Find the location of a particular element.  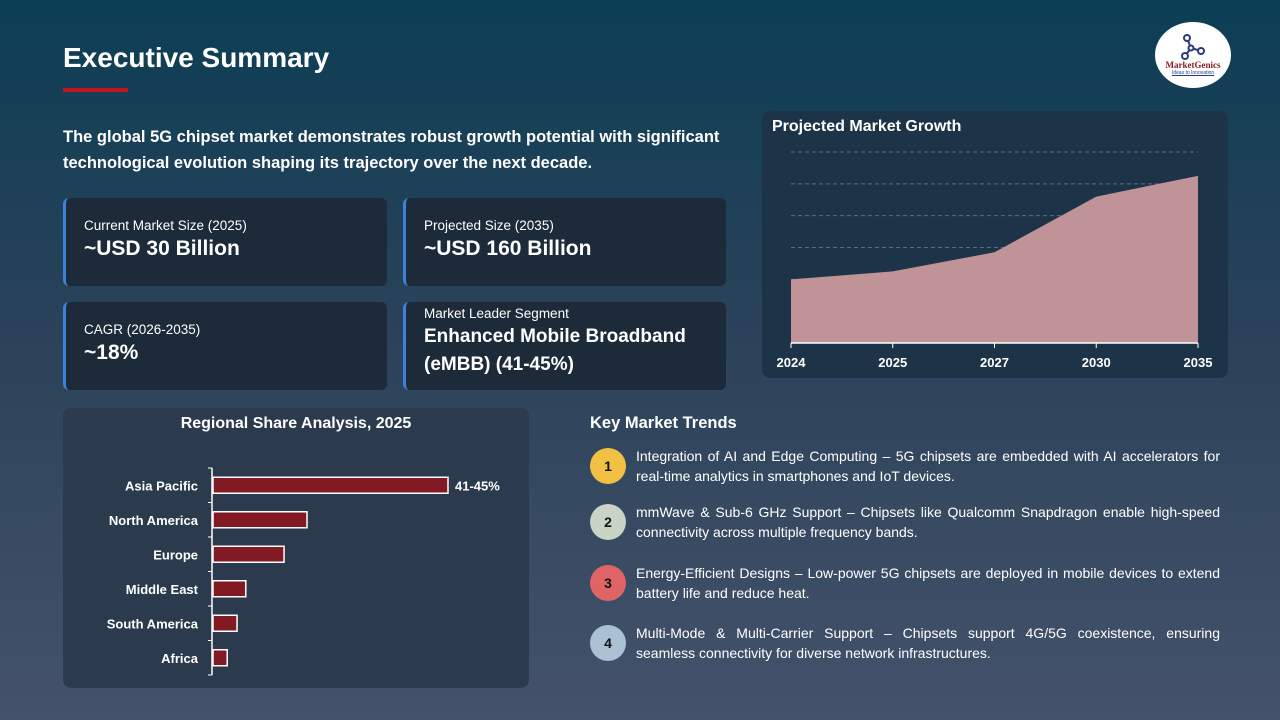

title-underline is located at coordinates (95, 90).